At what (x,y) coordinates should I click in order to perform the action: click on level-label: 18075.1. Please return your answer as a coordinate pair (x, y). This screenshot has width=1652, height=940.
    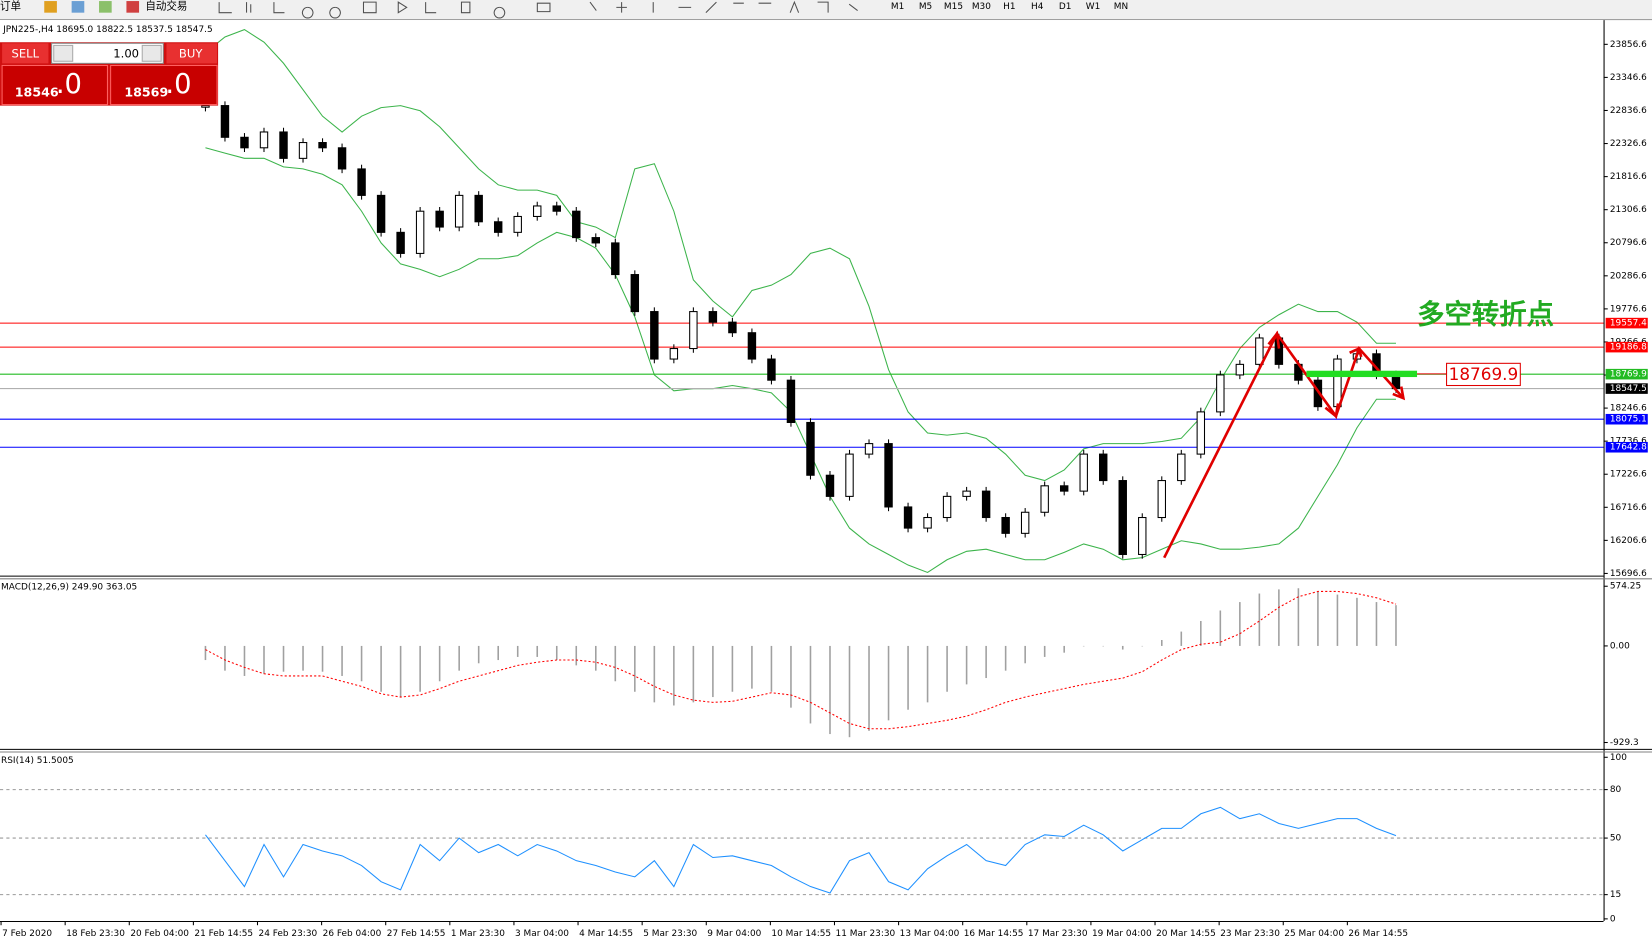
    Looking at the image, I should click on (1628, 420).